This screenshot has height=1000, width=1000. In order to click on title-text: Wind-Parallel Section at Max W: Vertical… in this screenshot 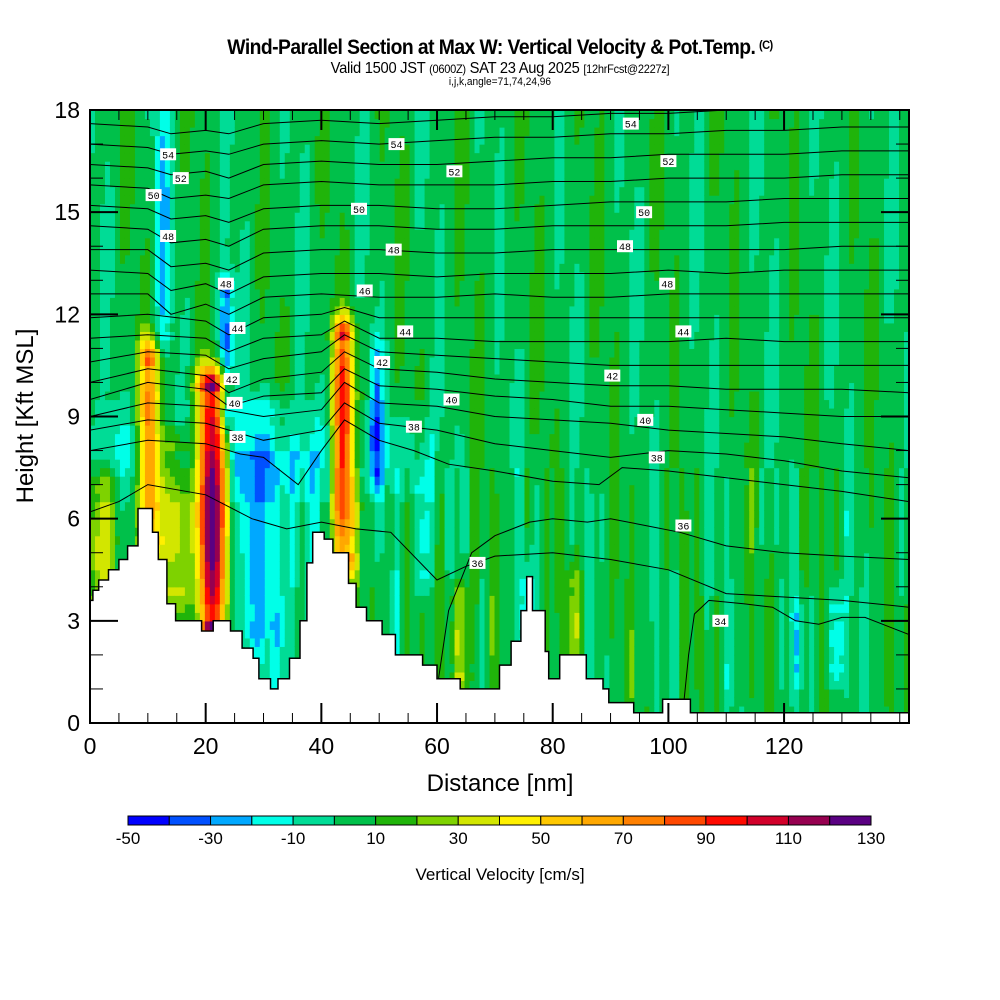, I will do `click(491, 47)`.